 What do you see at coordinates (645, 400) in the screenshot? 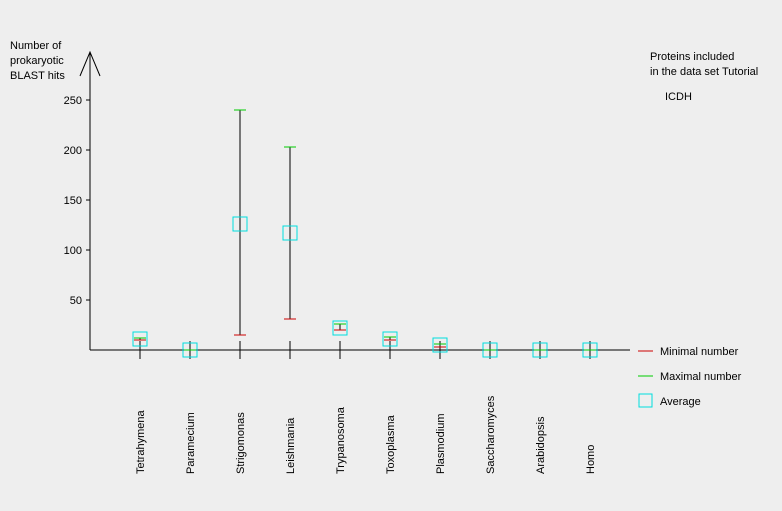
I see `legend-avg-swatch` at bounding box center [645, 400].